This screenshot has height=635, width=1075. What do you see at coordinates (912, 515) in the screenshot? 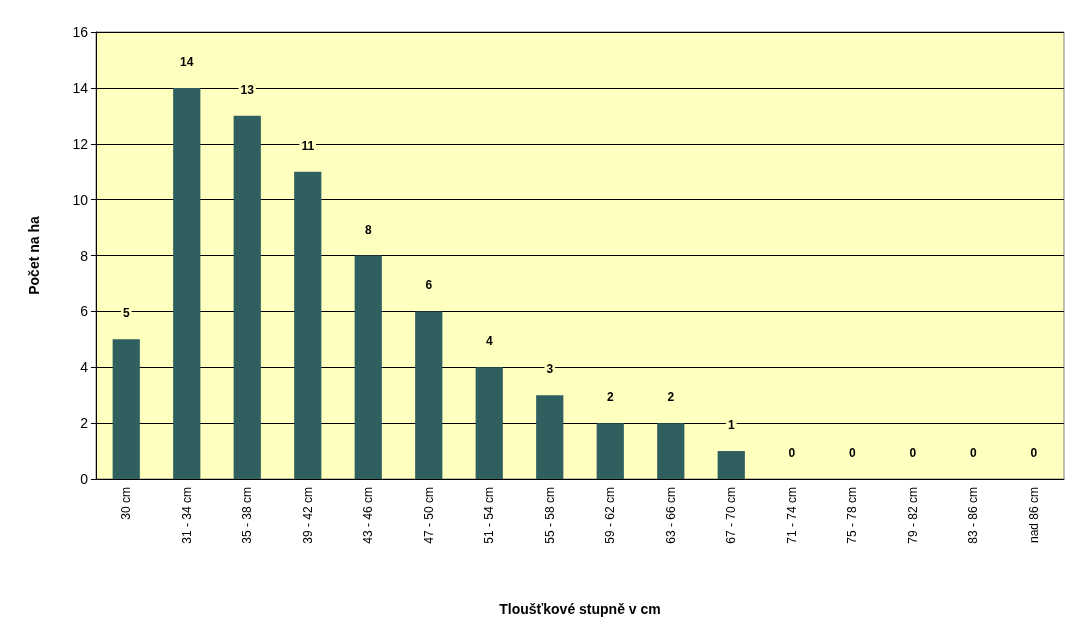
I see `x-tick-label: 79 - 82 cm` at bounding box center [912, 515].